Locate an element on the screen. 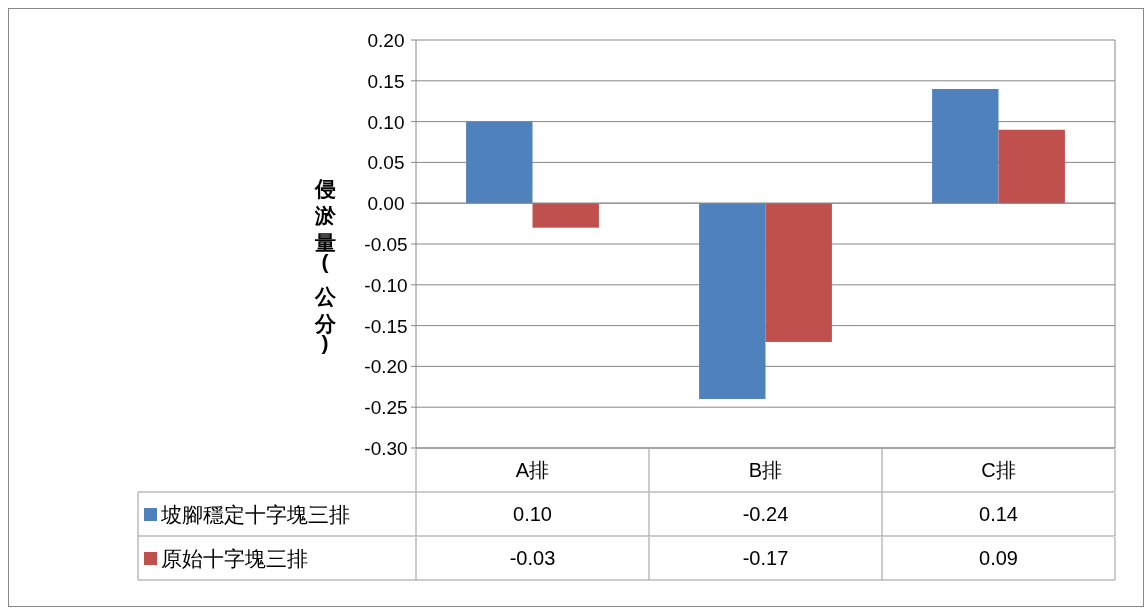 The height and width of the screenshot is (608, 1145). y-tick-label: 0.15 is located at coordinates (386, 81).